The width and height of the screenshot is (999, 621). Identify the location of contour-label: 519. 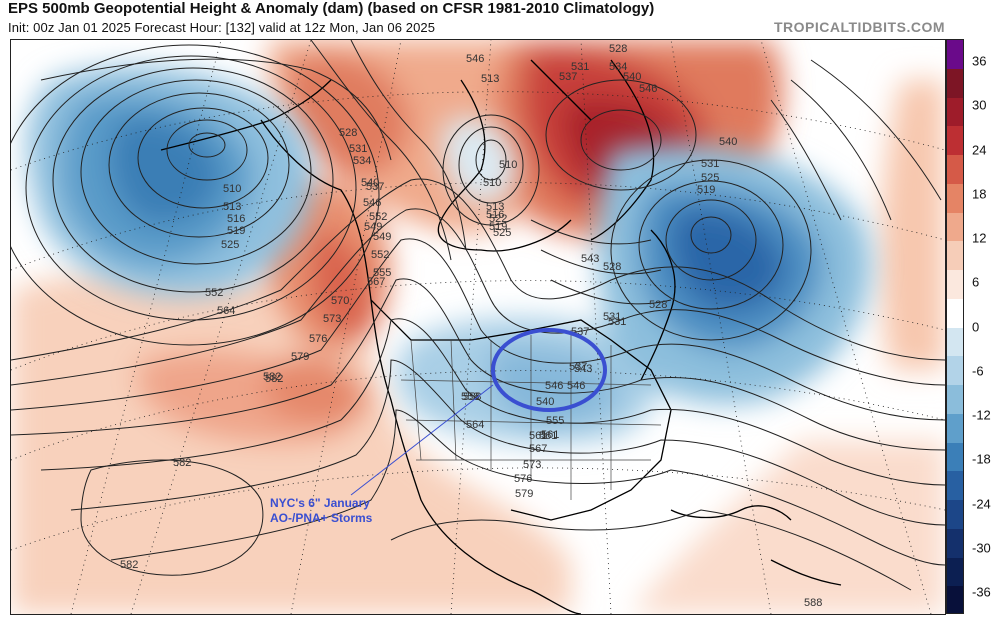
(236, 231).